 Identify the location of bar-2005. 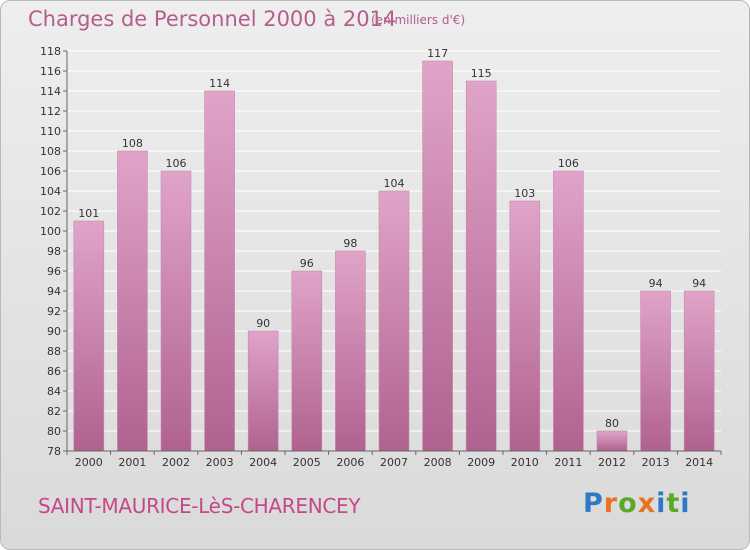
(307, 361).